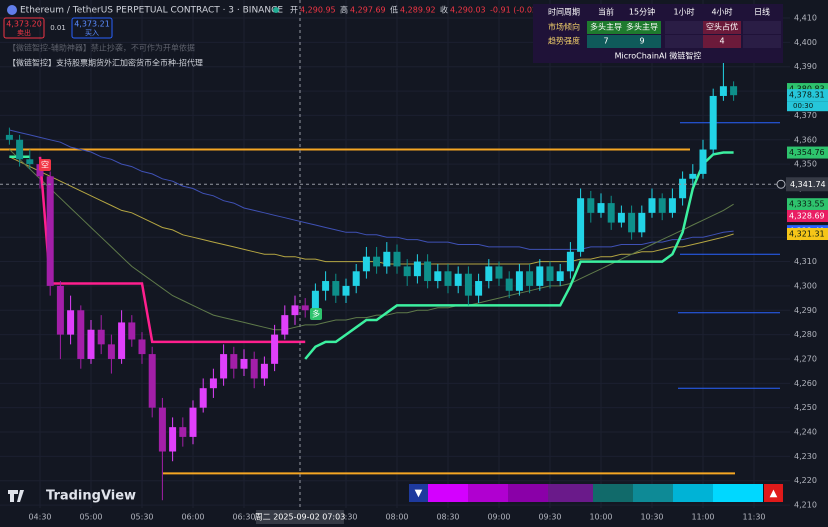  I want to click on panel-cell-text: 空头占优, so click(722, 27).